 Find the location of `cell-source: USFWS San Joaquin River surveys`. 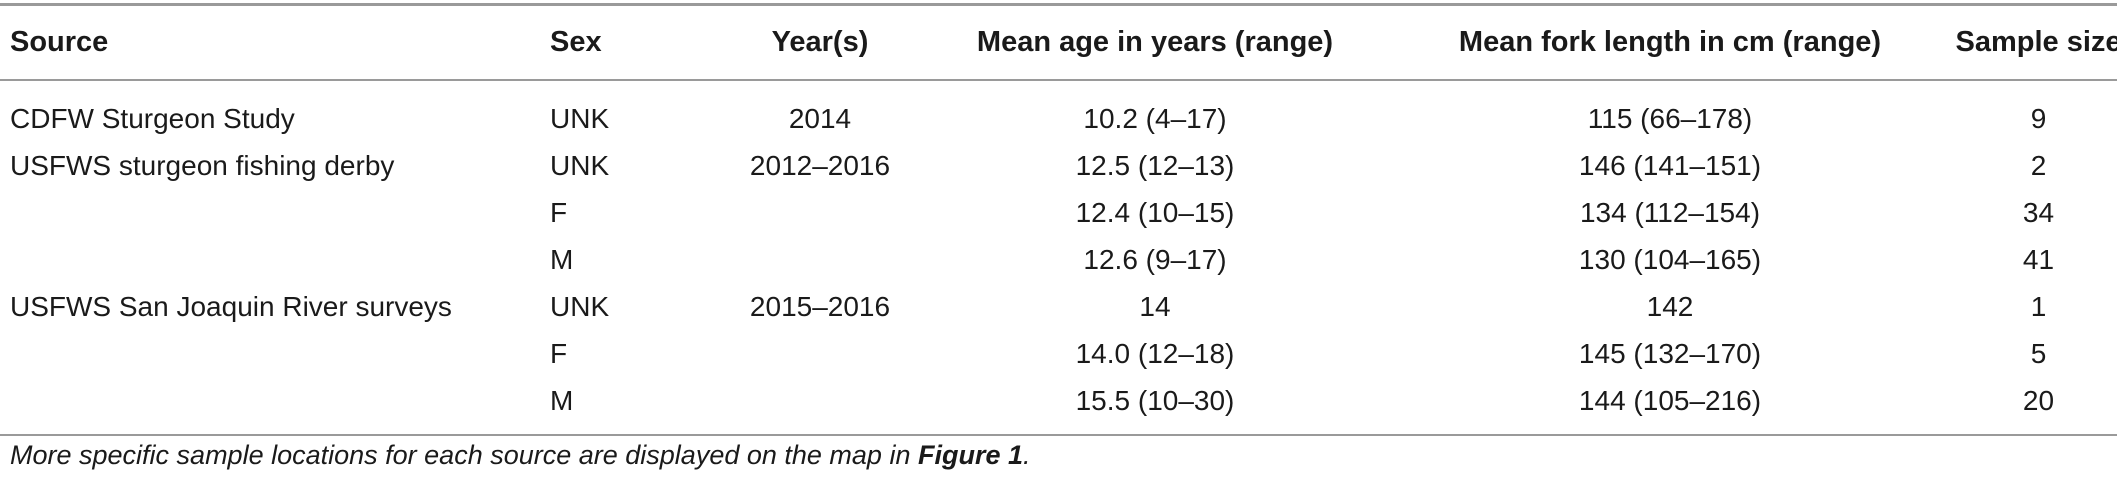

cell-source: USFWS San Joaquin River surveys is located at coordinates (231, 306).